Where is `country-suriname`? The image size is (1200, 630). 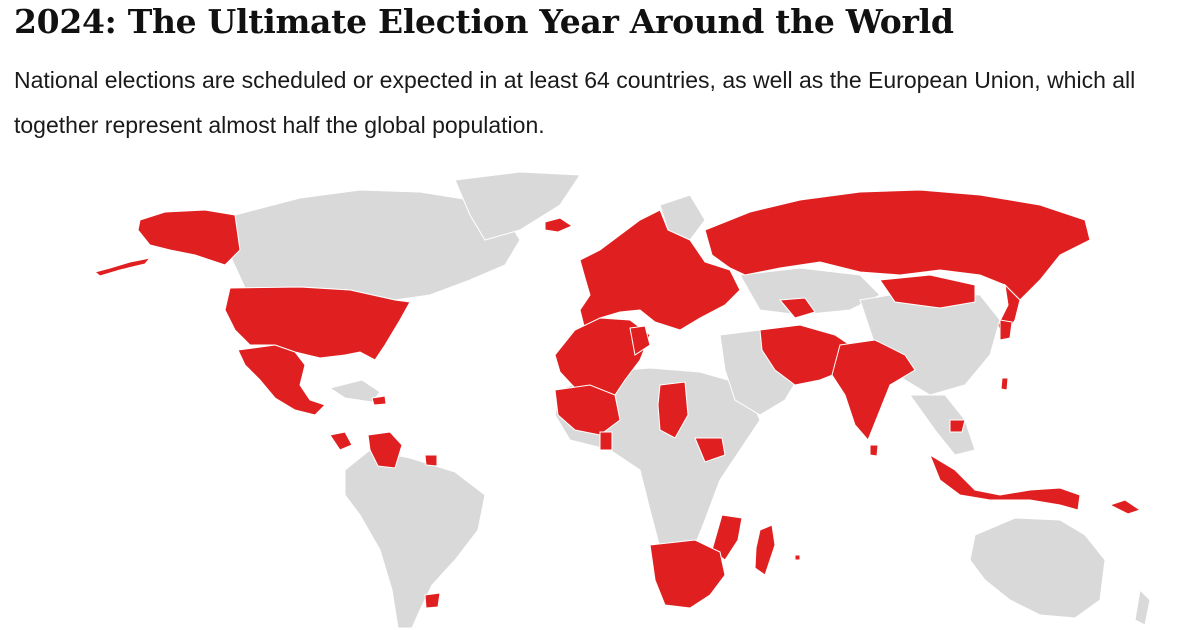 country-suriname is located at coordinates (431, 460).